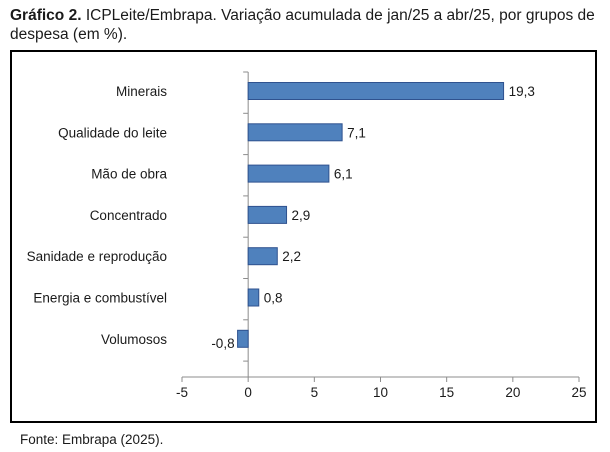  Describe the element at coordinates (301, 215) in the screenshot. I see `data-label: 2,9` at that location.